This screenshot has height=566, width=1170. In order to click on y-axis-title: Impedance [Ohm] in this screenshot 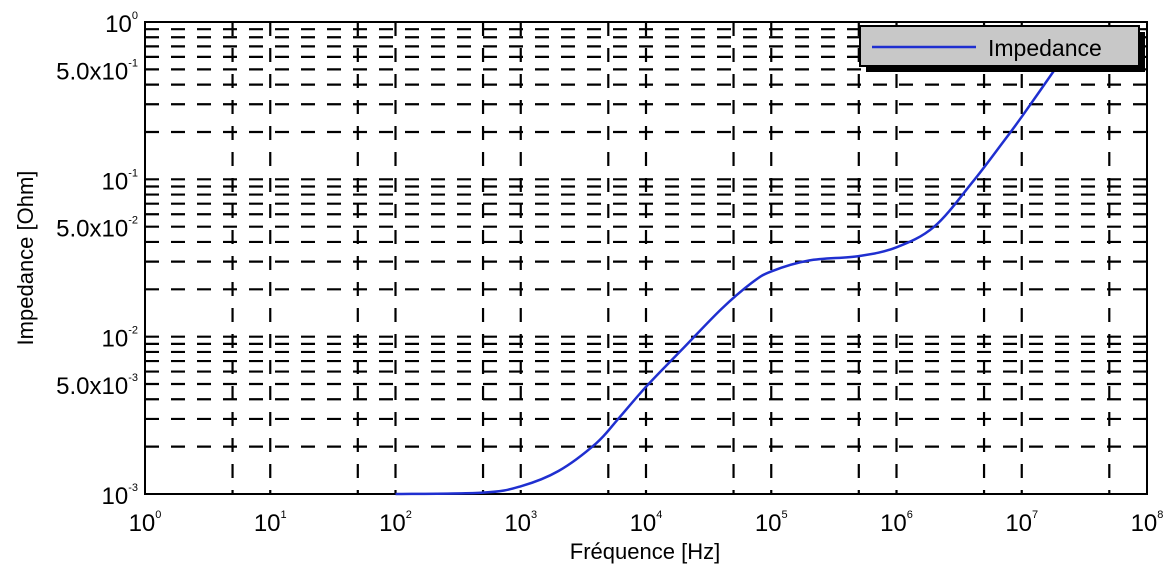, I will do `click(25, 258)`.